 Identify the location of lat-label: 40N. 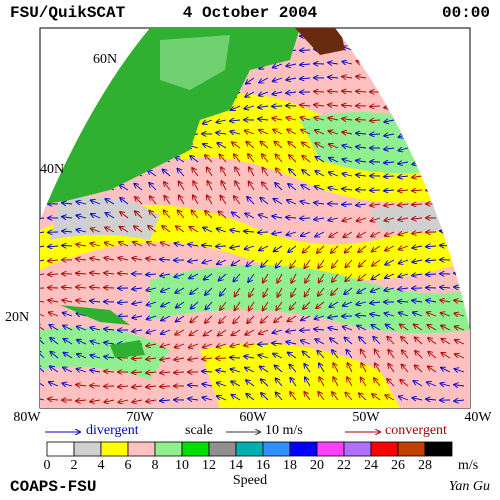
(52, 169).